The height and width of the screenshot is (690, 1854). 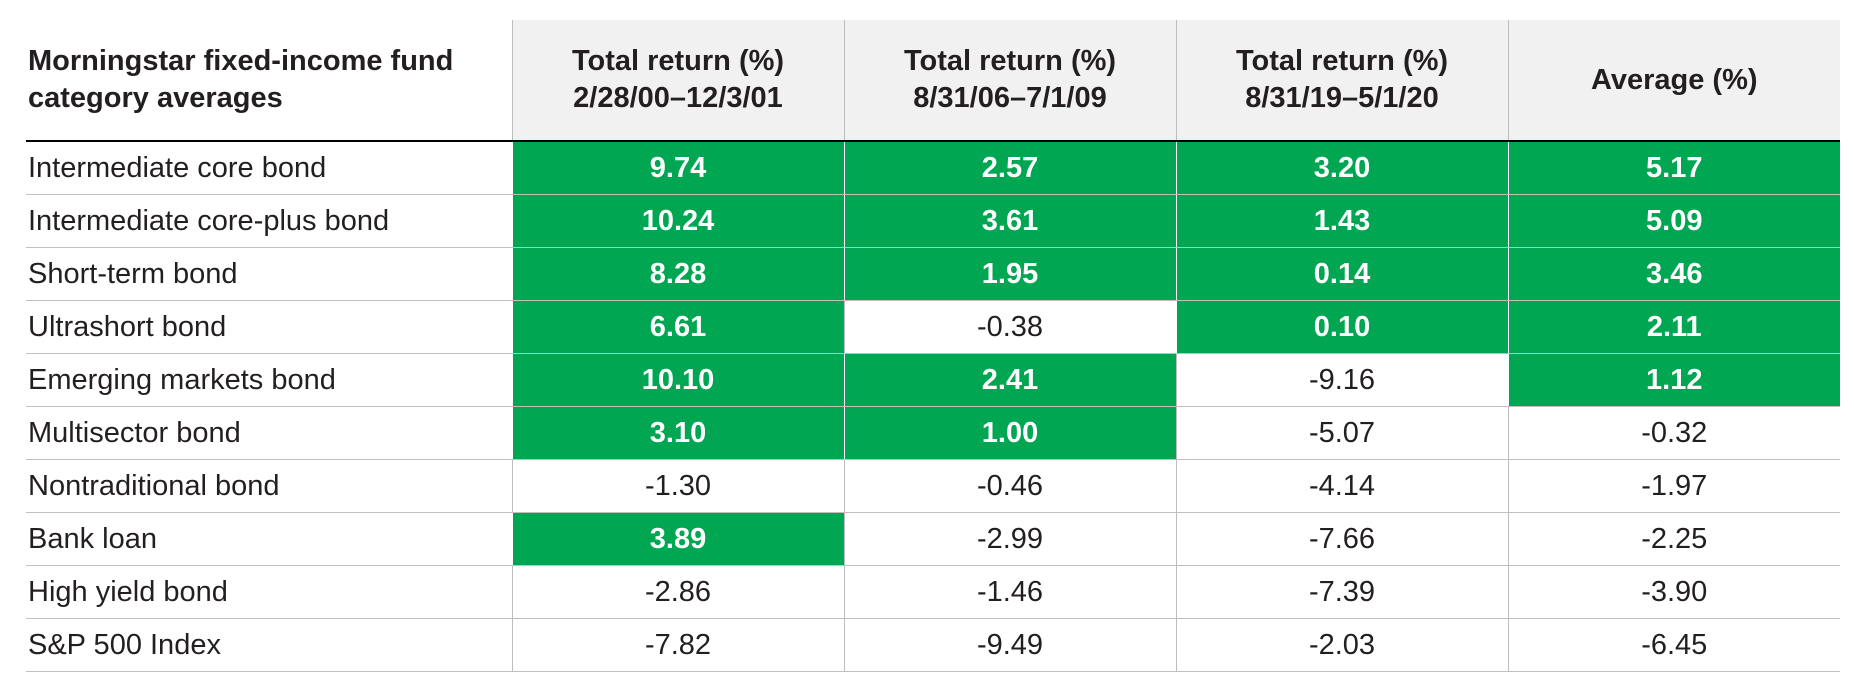 What do you see at coordinates (1673, 221) in the screenshot?
I see `value-cell: 5.09` at bounding box center [1673, 221].